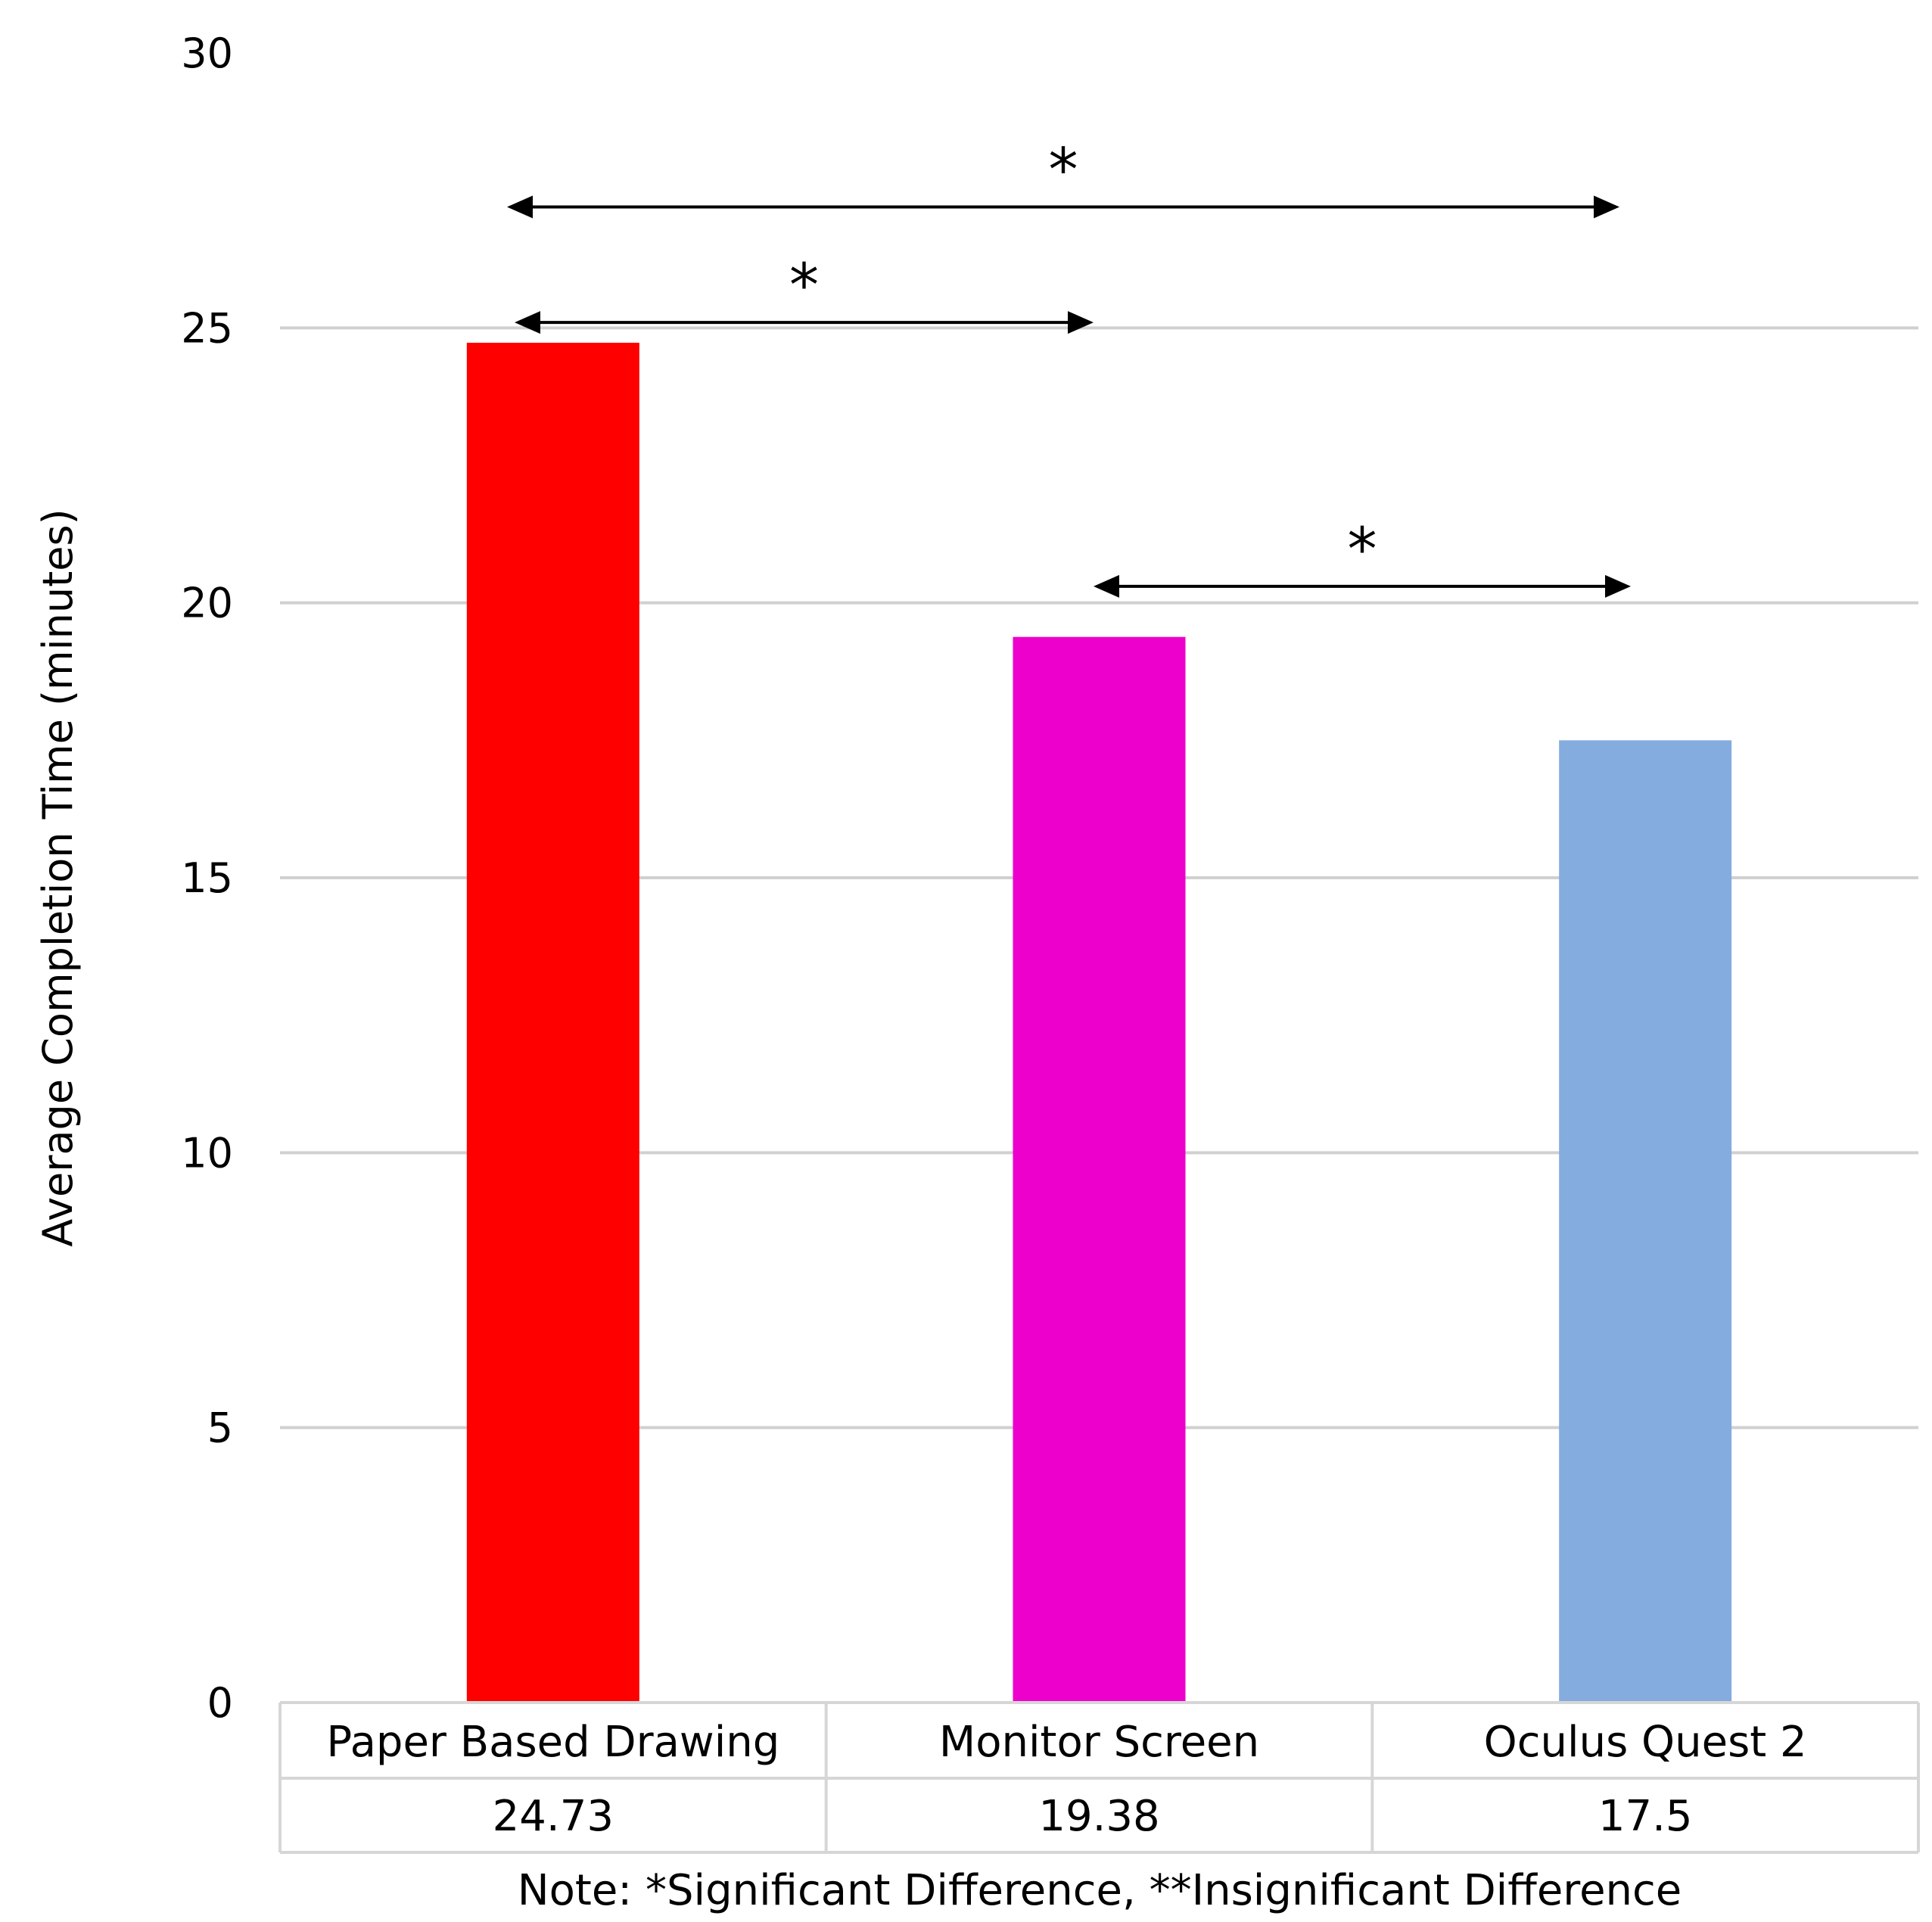  What do you see at coordinates (552, 1742) in the screenshot?
I see `category-label: Paper Based Drawing` at bounding box center [552, 1742].